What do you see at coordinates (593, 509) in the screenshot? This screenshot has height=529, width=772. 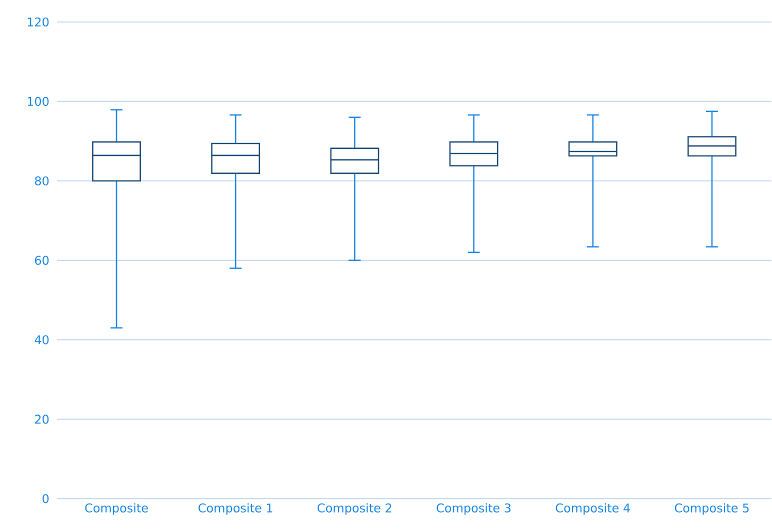 I see `x-tick-label: Composite 4` at bounding box center [593, 509].